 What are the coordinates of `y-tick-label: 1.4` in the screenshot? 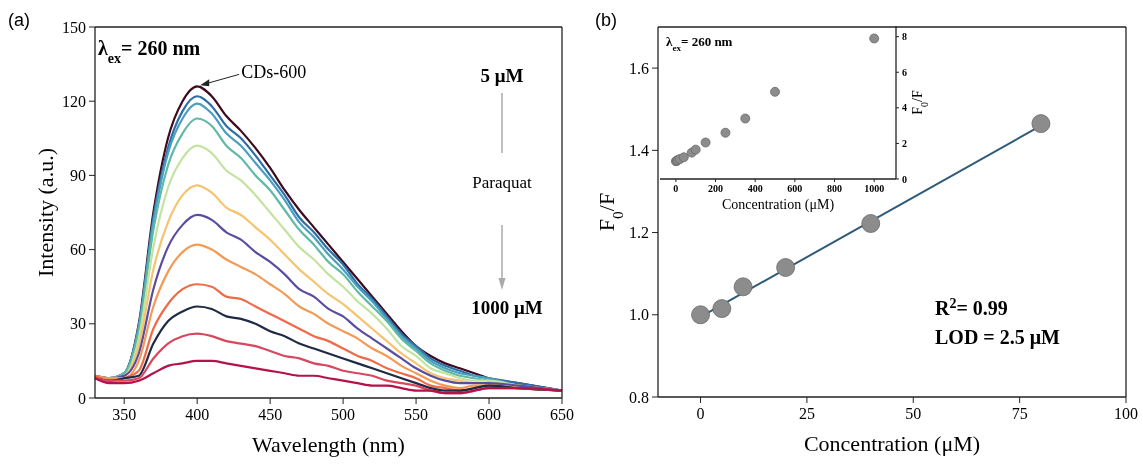 It's located at (639, 150).